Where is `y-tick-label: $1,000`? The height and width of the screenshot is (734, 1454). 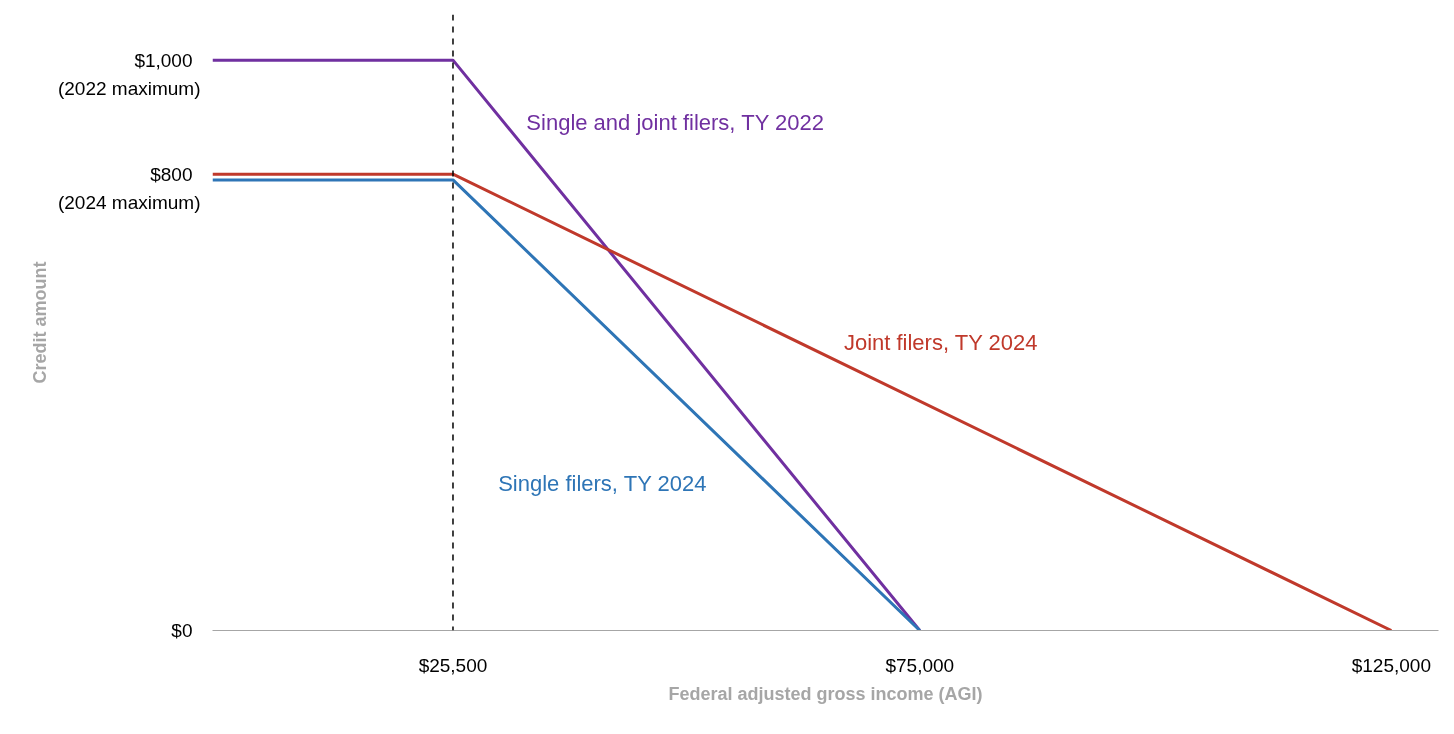
y-tick-label: $1,000 is located at coordinates (163, 60).